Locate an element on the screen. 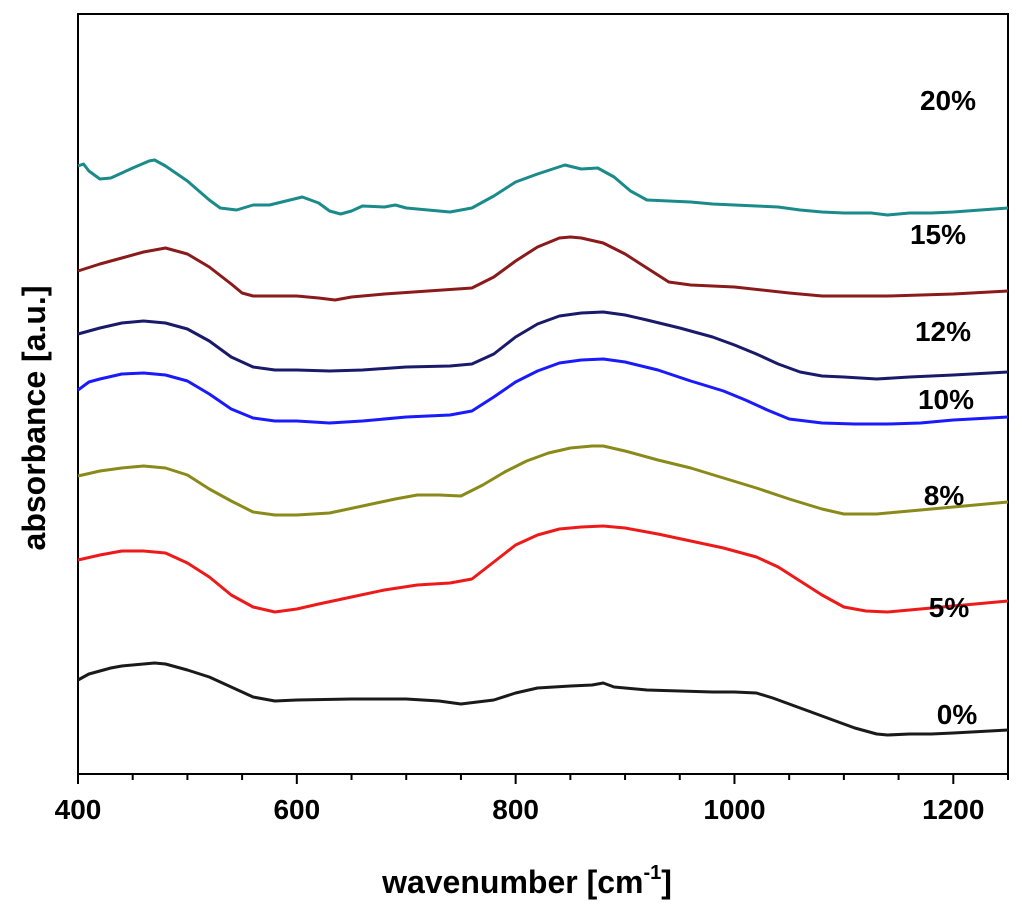  series-line-0pct is located at coordinates (543, 699).